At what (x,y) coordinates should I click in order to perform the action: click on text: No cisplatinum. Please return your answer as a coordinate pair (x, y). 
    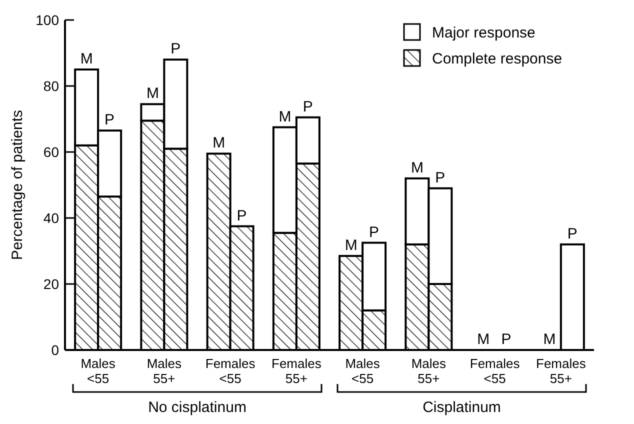
    Looking at the image, I should click on (197, 407).